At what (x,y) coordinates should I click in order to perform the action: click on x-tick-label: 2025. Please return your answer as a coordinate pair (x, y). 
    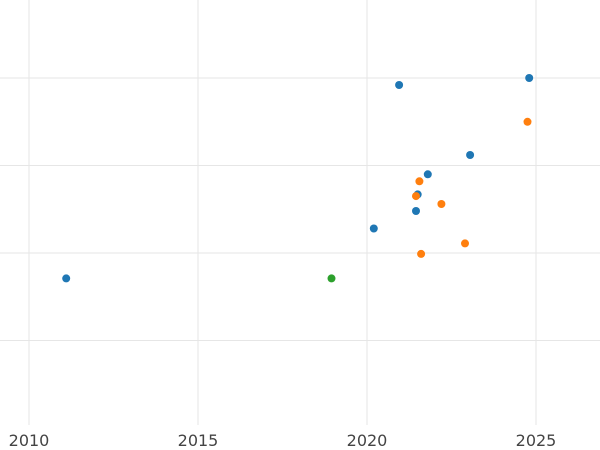
    Looking at the image, I should click on (536, 440).